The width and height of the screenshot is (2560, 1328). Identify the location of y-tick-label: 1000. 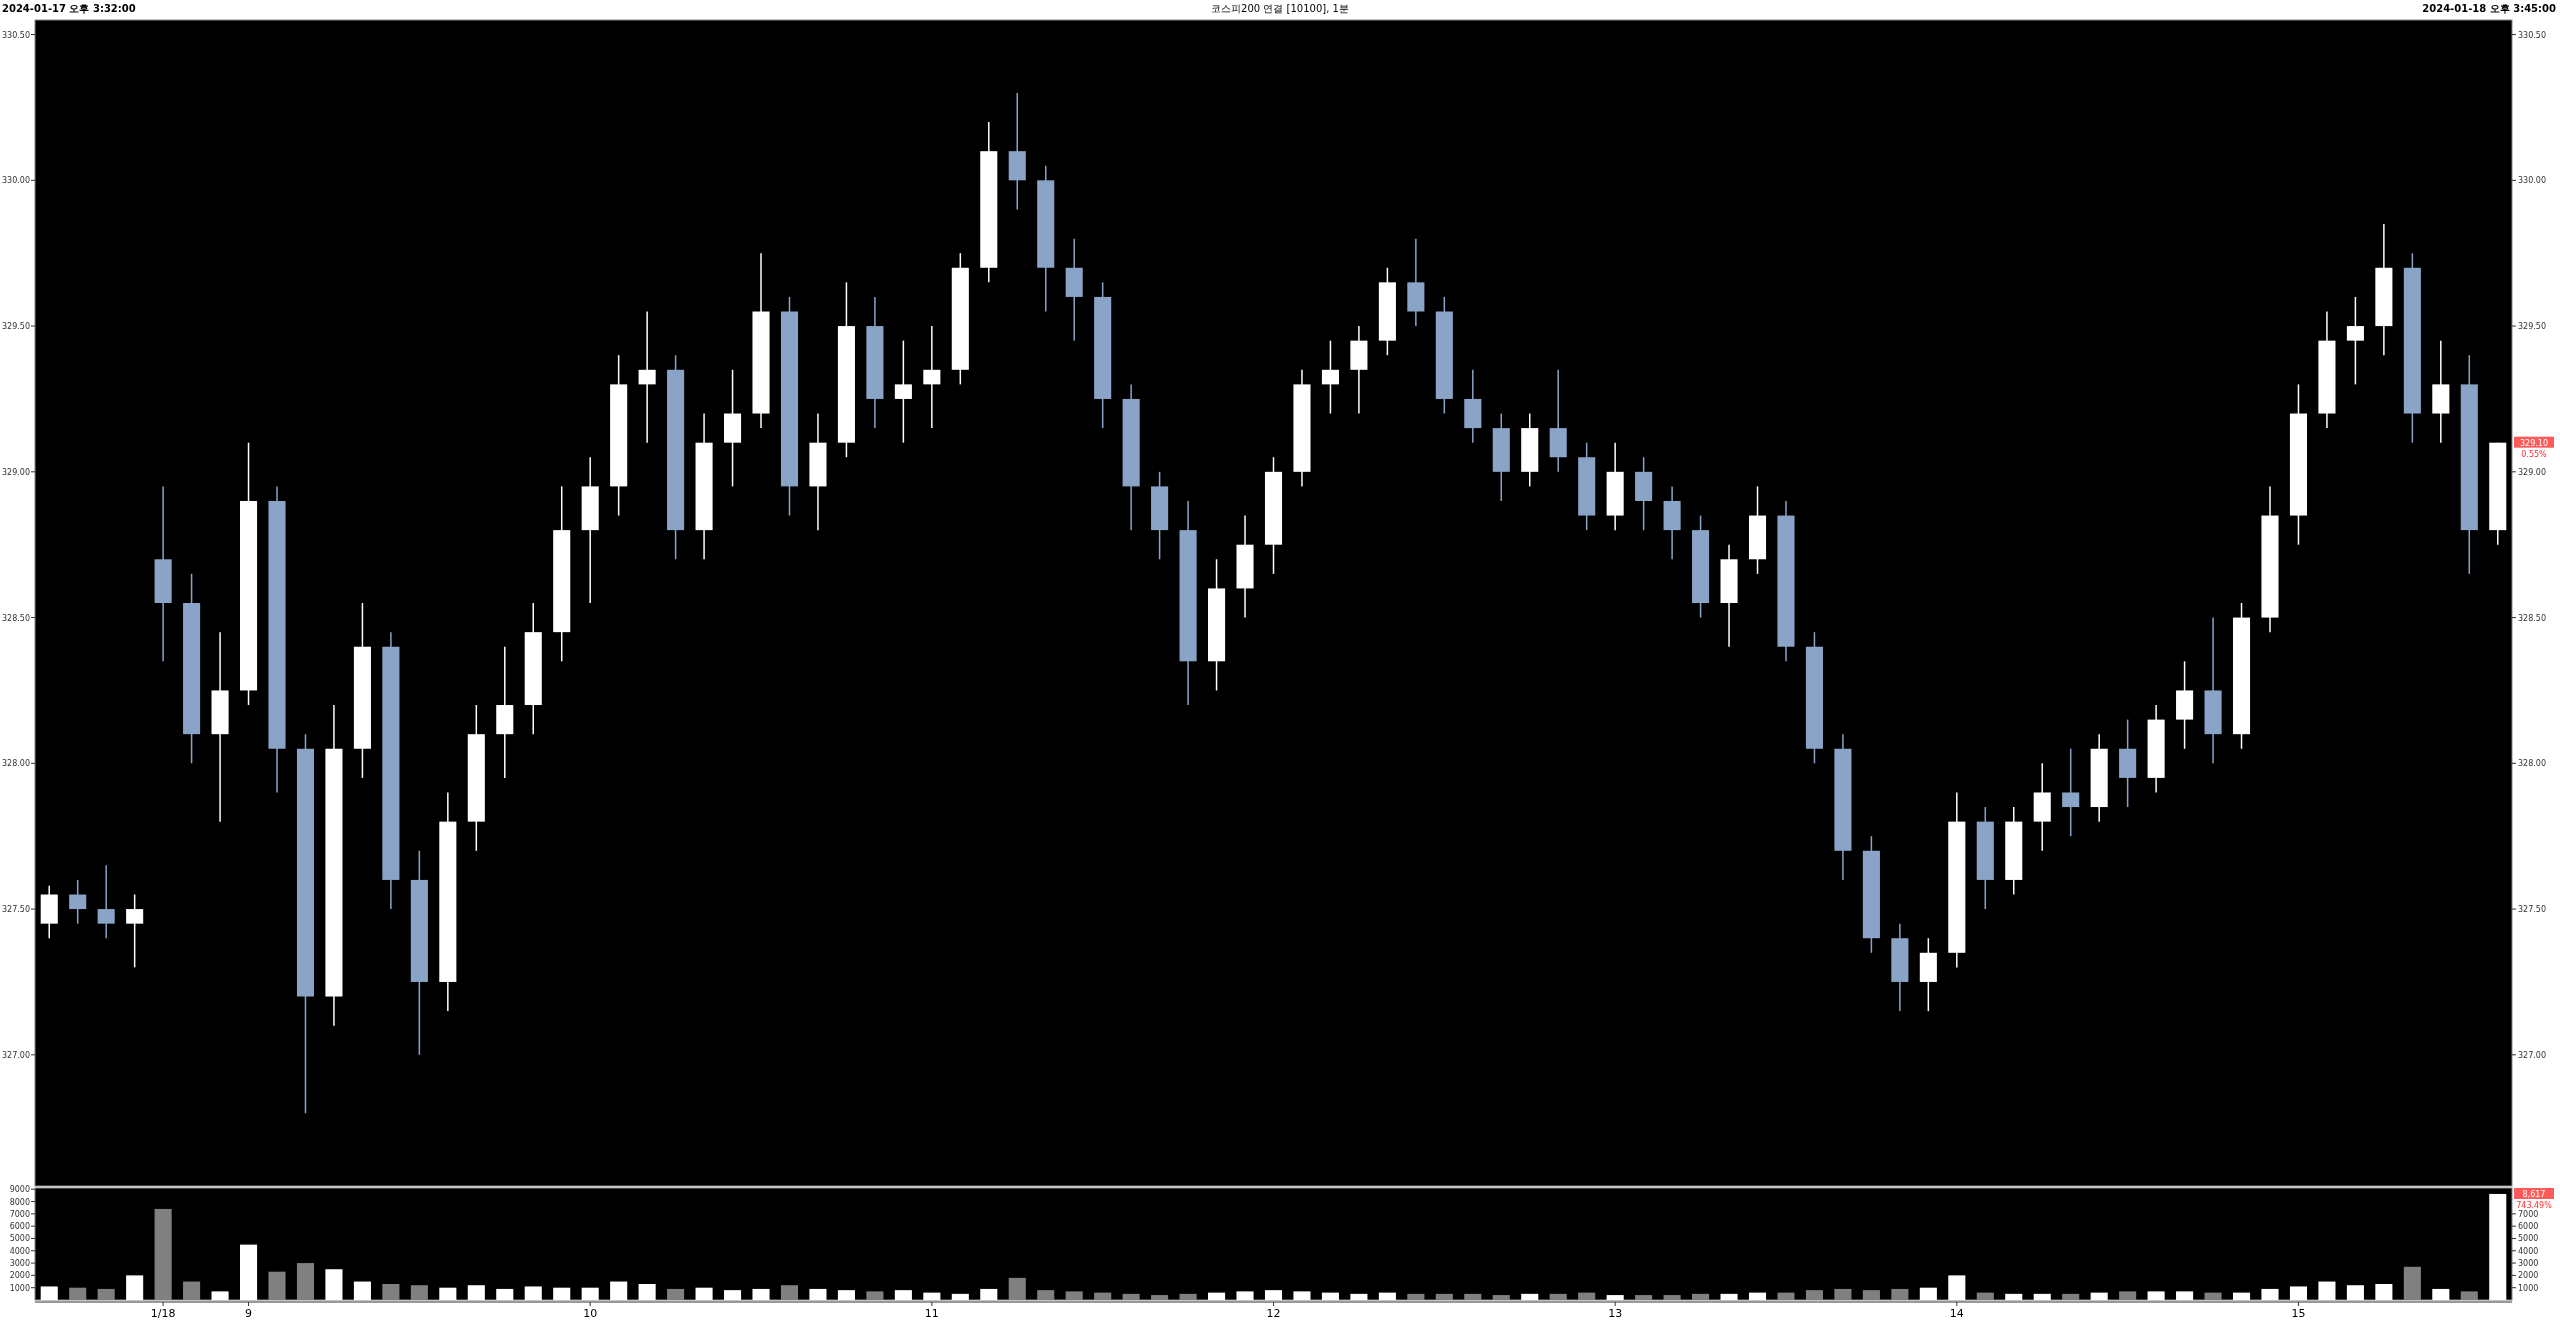
(19, 1288).